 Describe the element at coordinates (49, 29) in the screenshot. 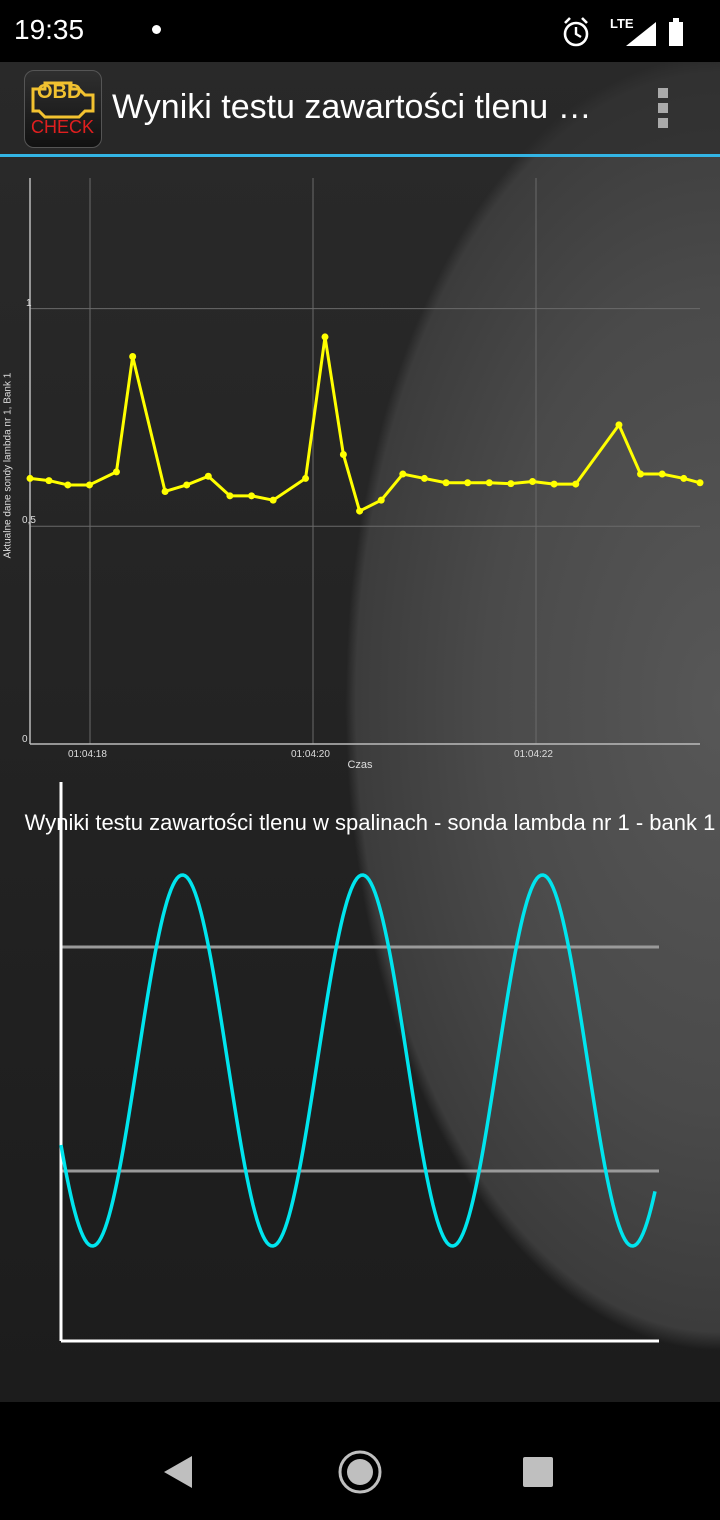

I see `status-time: 19:35` at that location.